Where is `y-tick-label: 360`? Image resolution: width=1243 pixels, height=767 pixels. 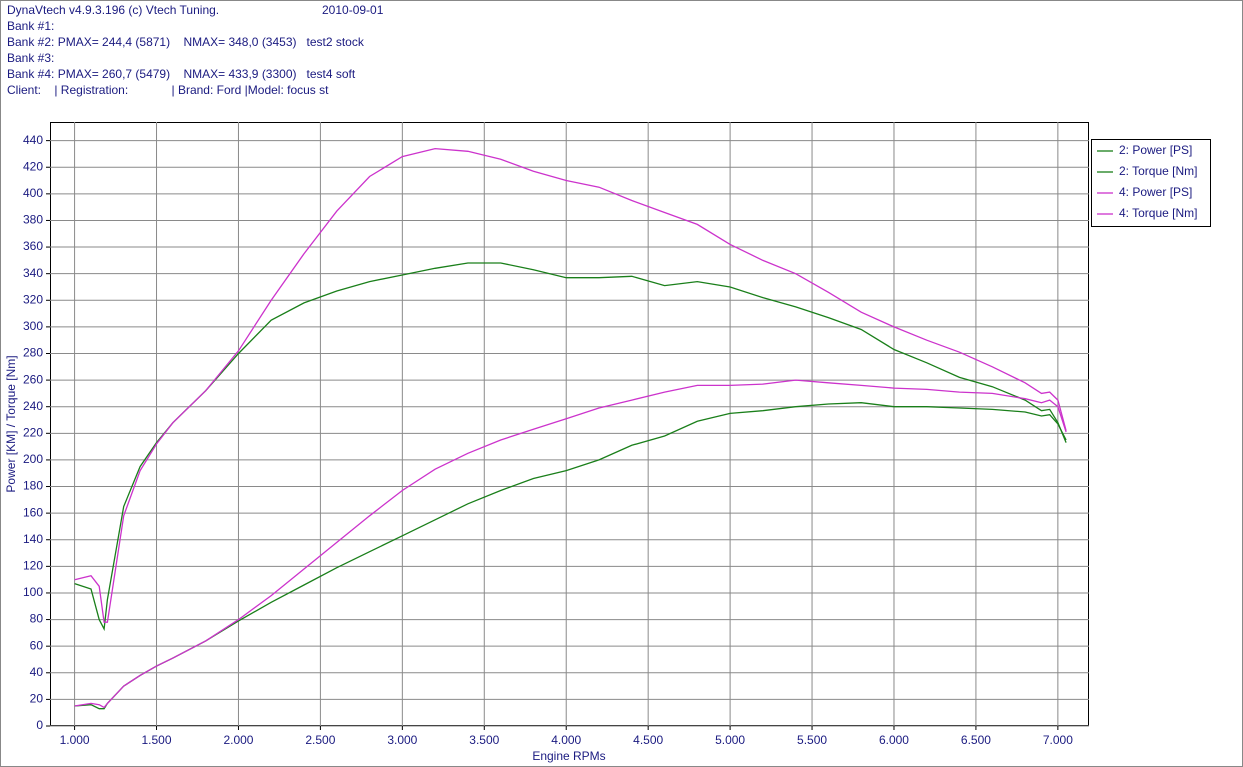 y-tick-label: 360 is located at coordinates (33, 246).